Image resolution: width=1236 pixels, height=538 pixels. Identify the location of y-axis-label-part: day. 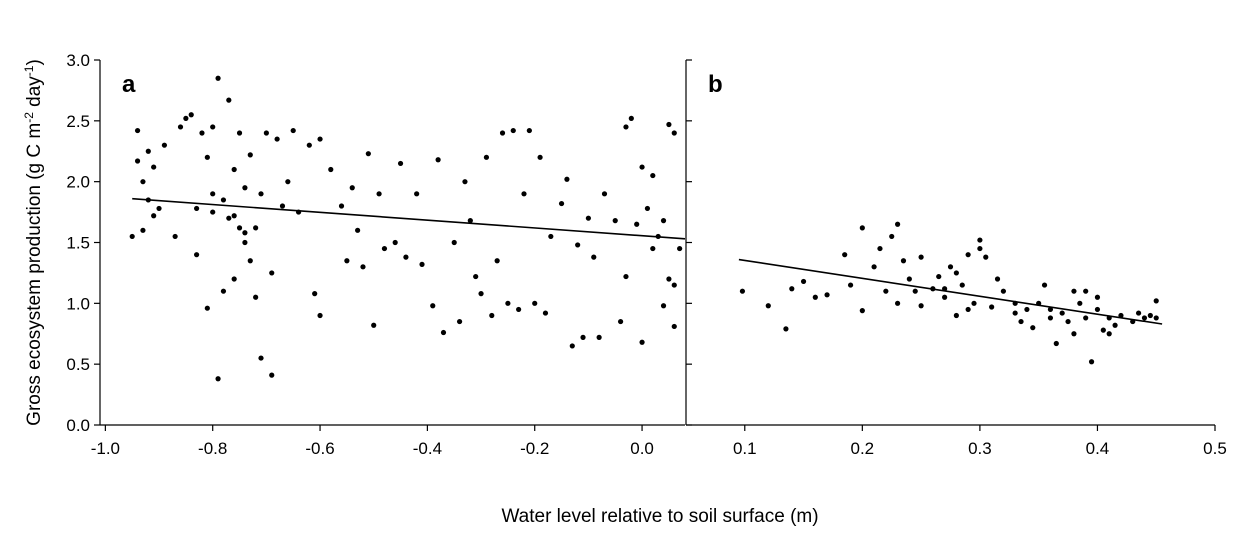
(34, 94).